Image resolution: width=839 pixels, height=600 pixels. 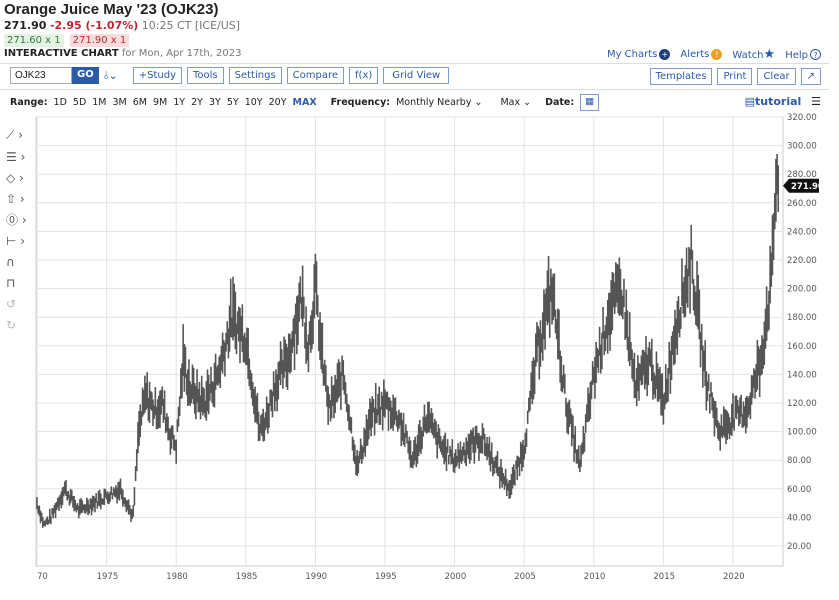 I want to click on study-button: +Study, so click(x=157, y=75).